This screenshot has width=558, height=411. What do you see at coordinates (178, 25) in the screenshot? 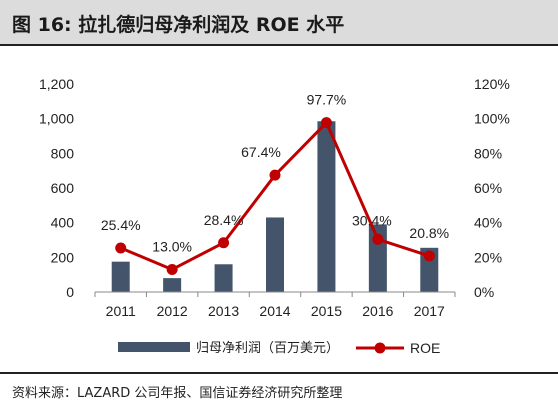
I see `figure-title: 图 16: 拉扎德归母净利润及 ROE 水平` at bounding box center [178, 25].